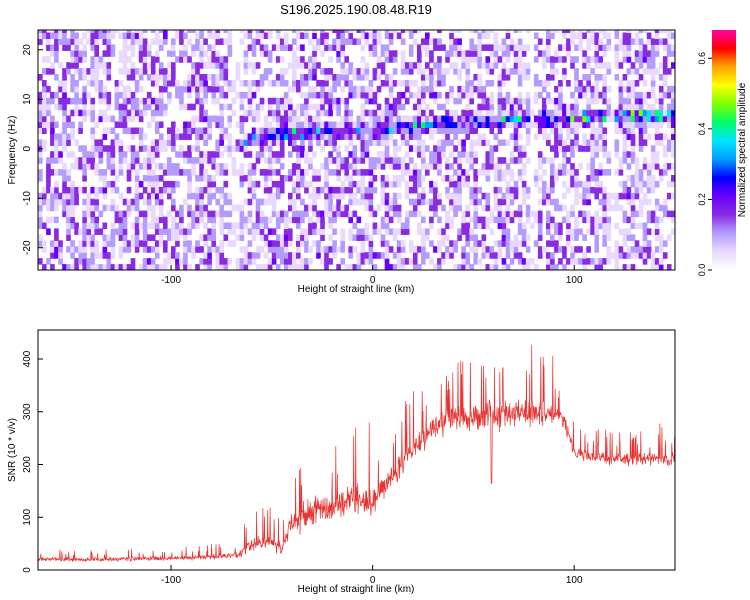 This screenshot has height=600, width=750. What do you see at coordinates (702, 270) in the screenshot?
I see `colorbar-tick-label: 0.0` at bounding box center [702, 270].